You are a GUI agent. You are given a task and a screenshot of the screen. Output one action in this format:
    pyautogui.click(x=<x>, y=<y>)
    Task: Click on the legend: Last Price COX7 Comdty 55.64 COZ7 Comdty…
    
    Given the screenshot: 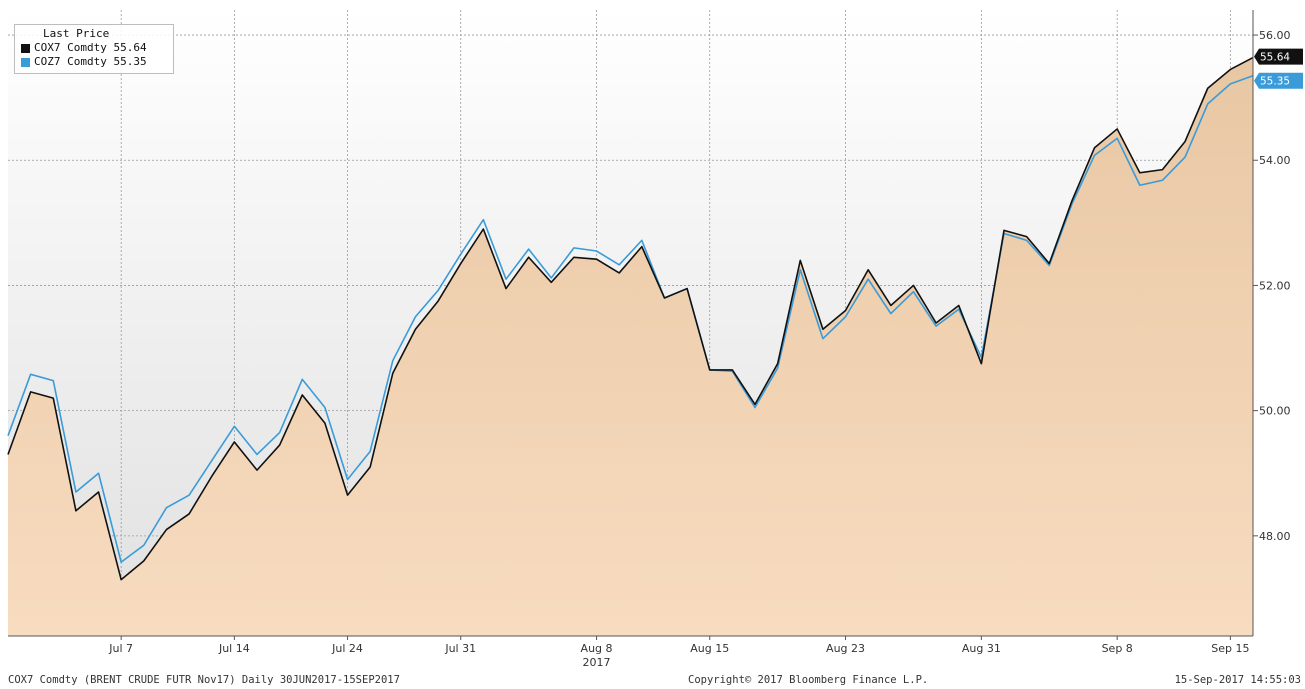 What is the action you would take?
    pyautogui.click(x=94, y=49)
    